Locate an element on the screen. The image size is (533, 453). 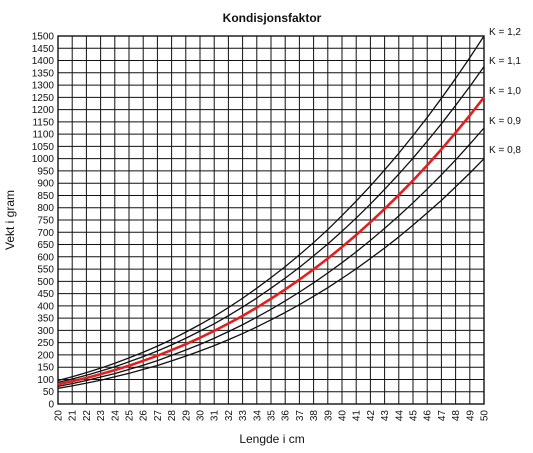
y-tick-label: 450 is located at coordinates (45, 294).